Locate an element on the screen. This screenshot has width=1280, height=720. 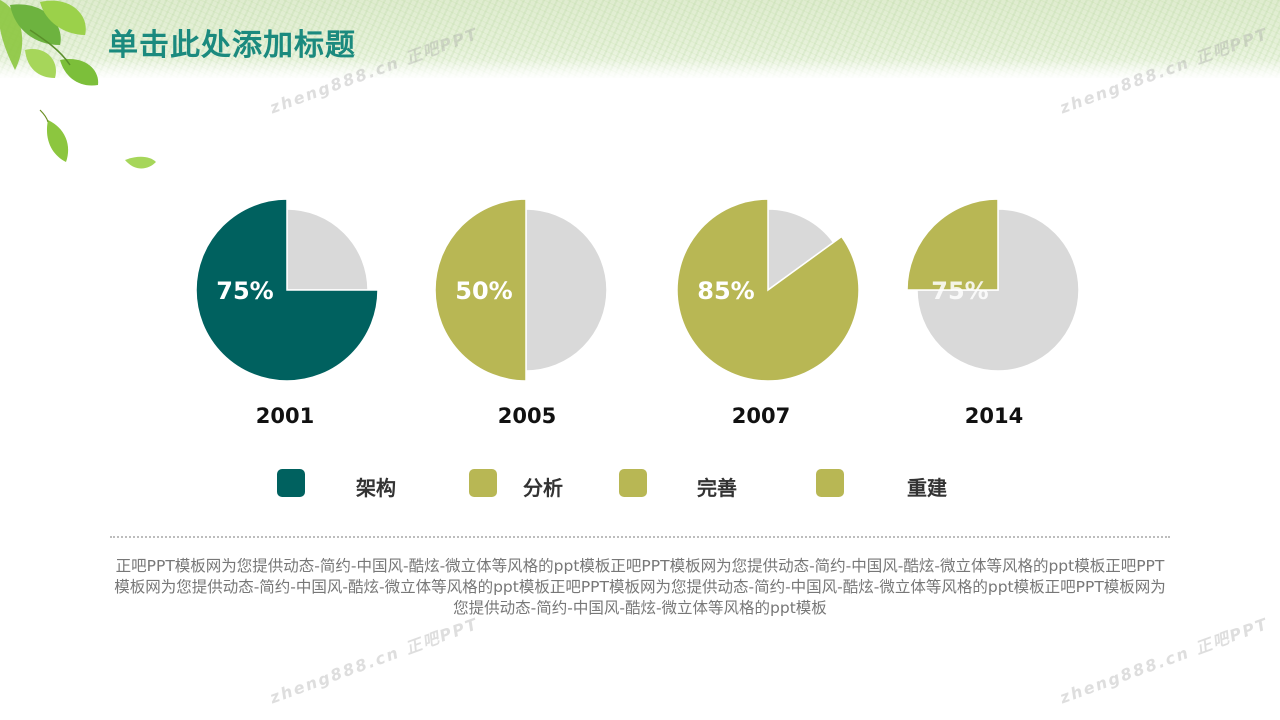
legend-swatch-wanshan is located at coordinates (633, 483).